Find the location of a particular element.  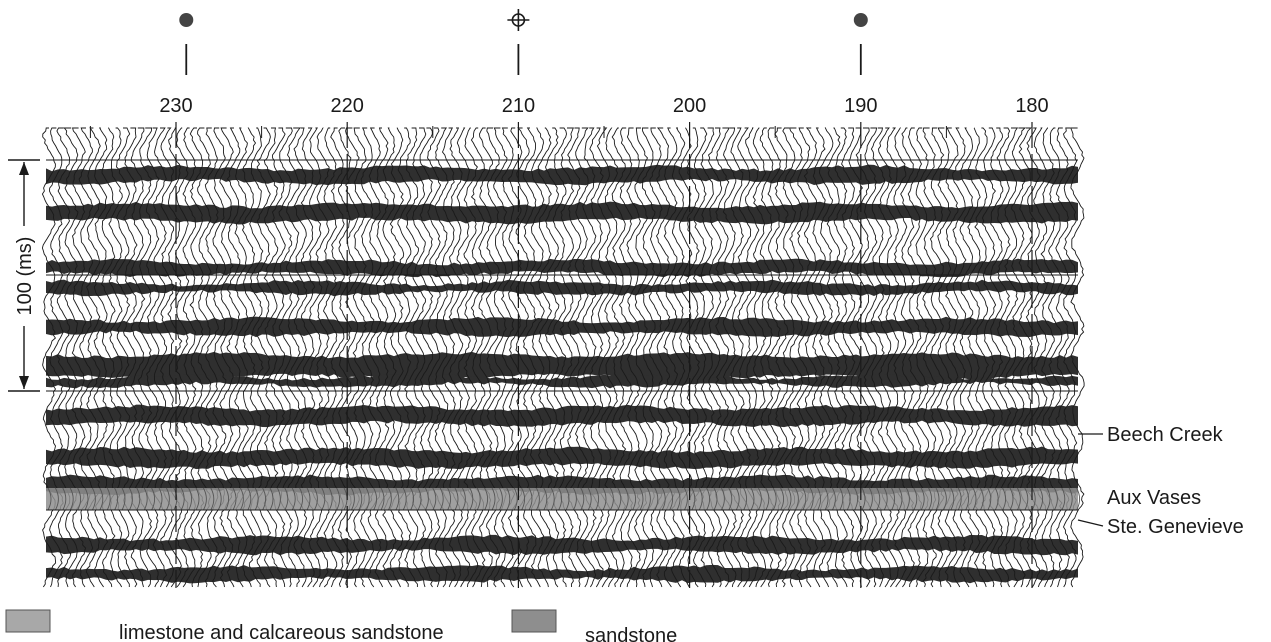

wiggle-trace is located at coordinates (1077, 357).